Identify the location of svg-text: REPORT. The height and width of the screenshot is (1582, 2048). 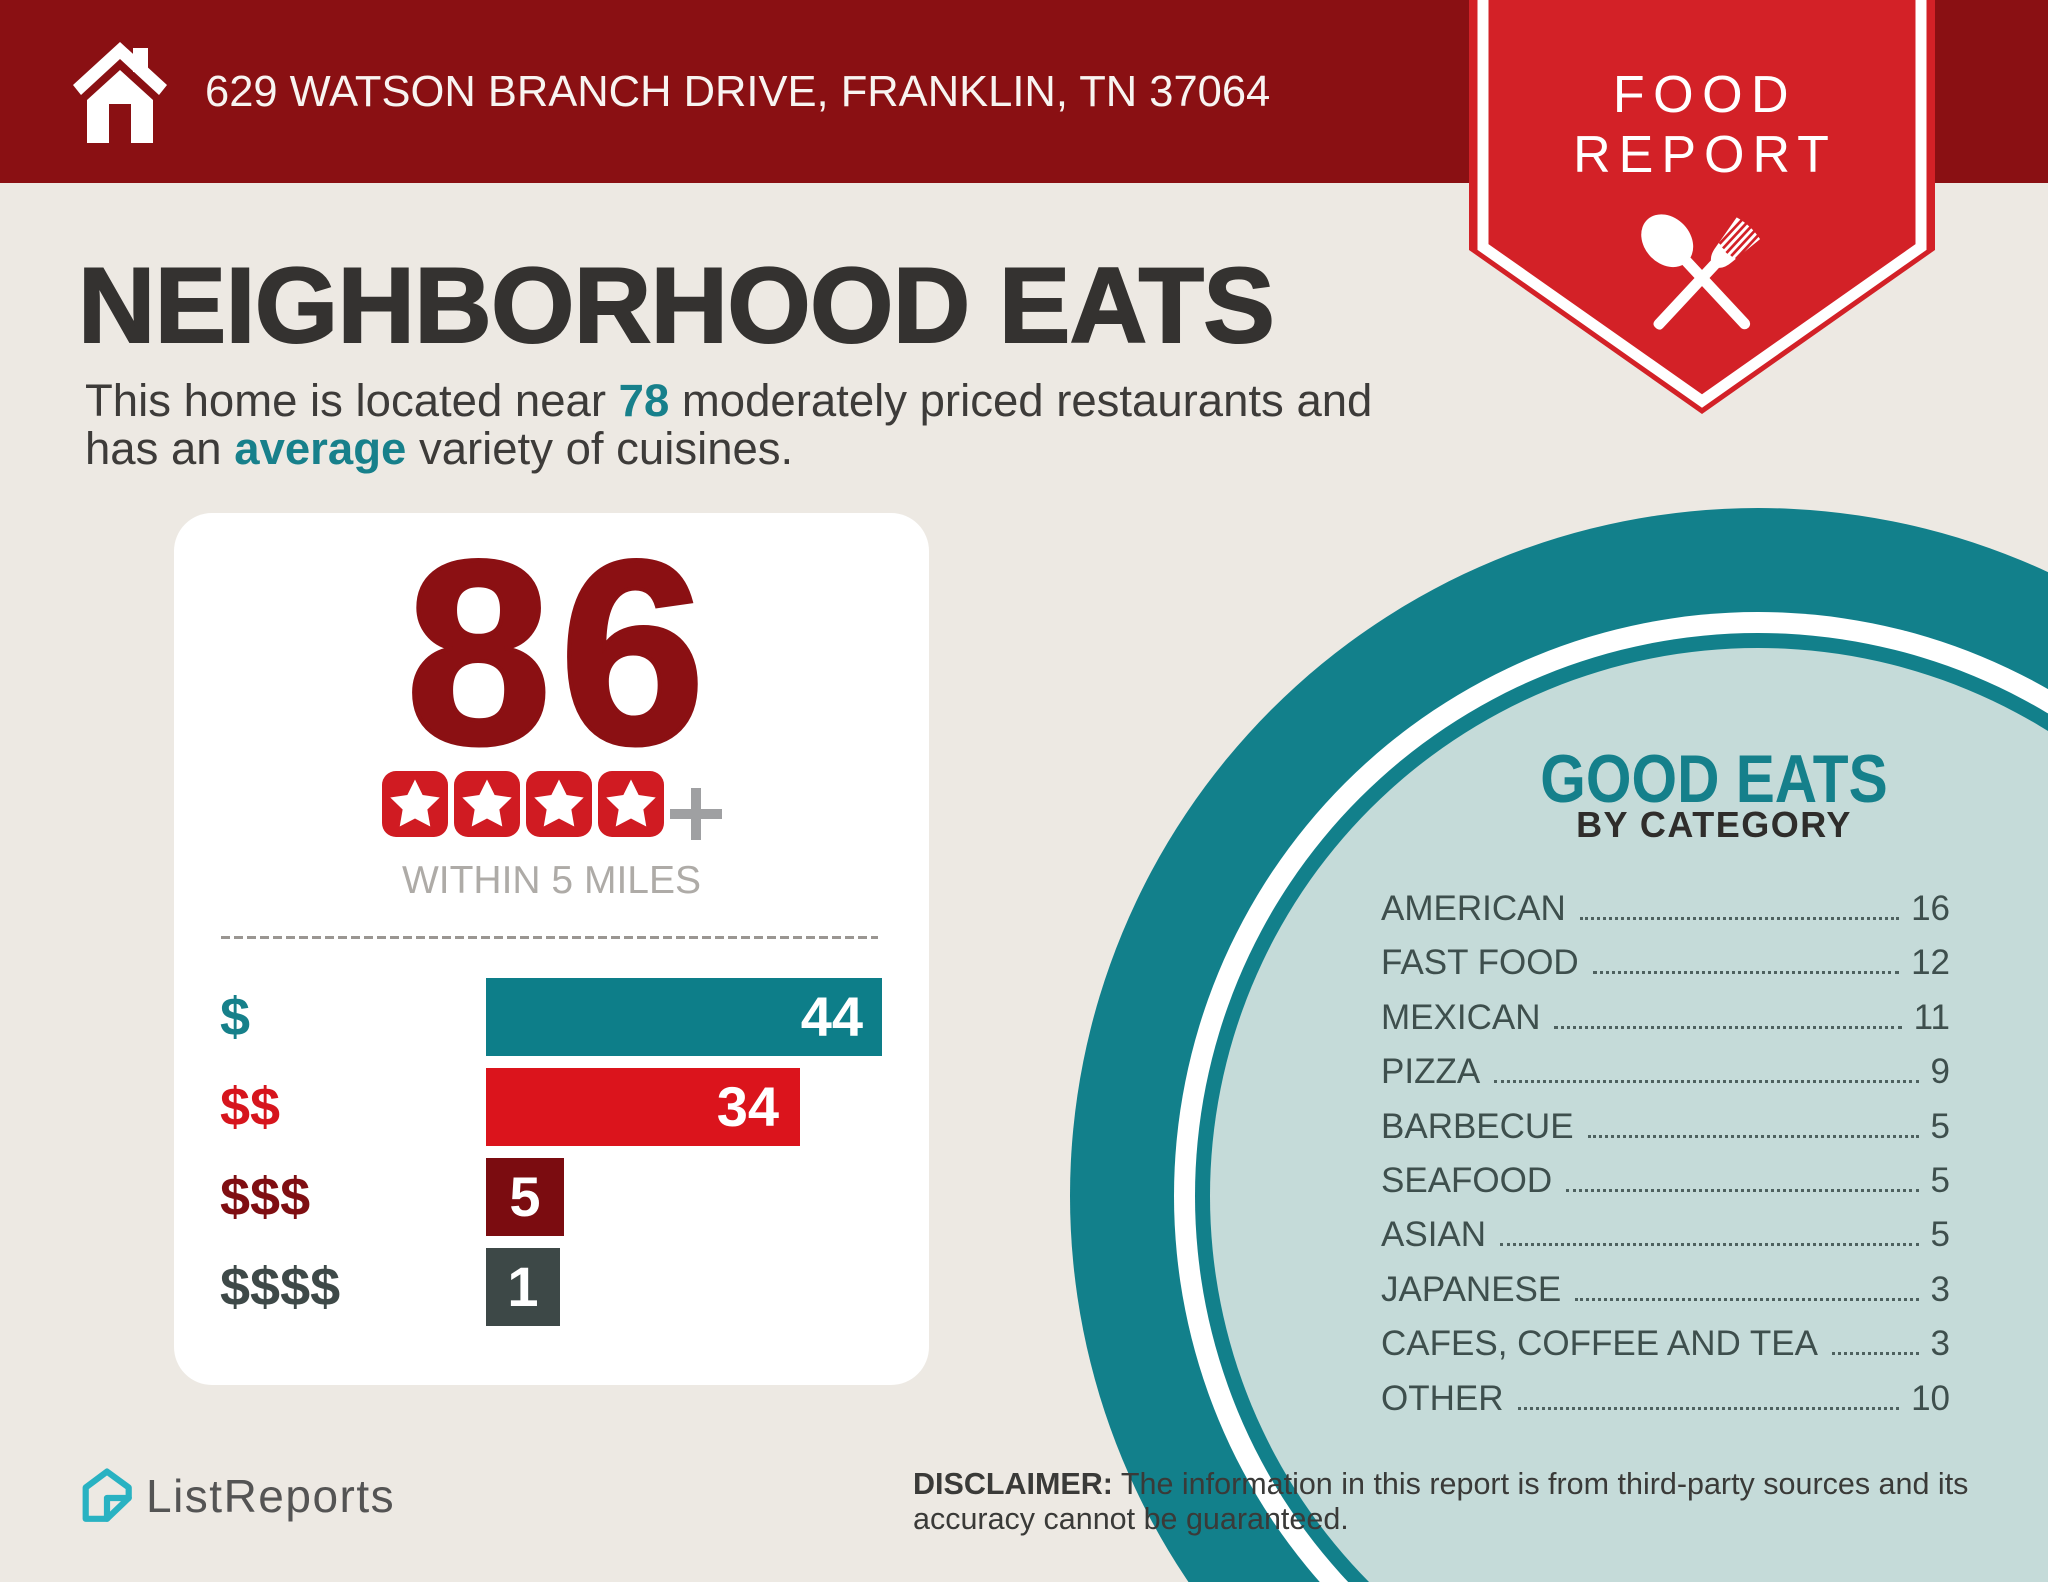
(1705, 155).